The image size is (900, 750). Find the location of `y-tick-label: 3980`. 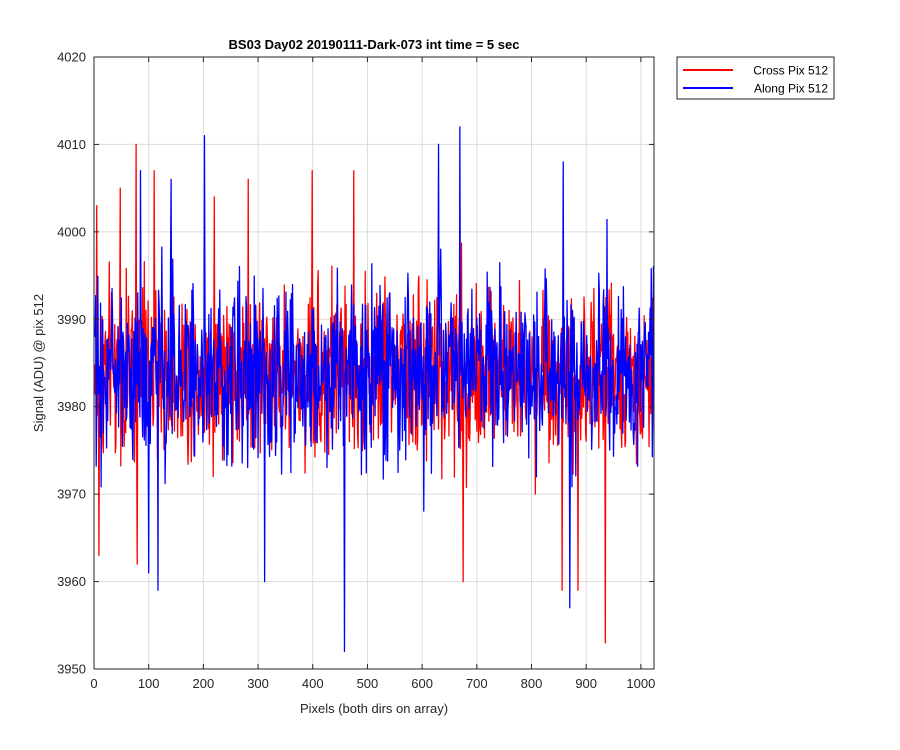

y-tick-label: 3980 is located at coordinates (71, 406).